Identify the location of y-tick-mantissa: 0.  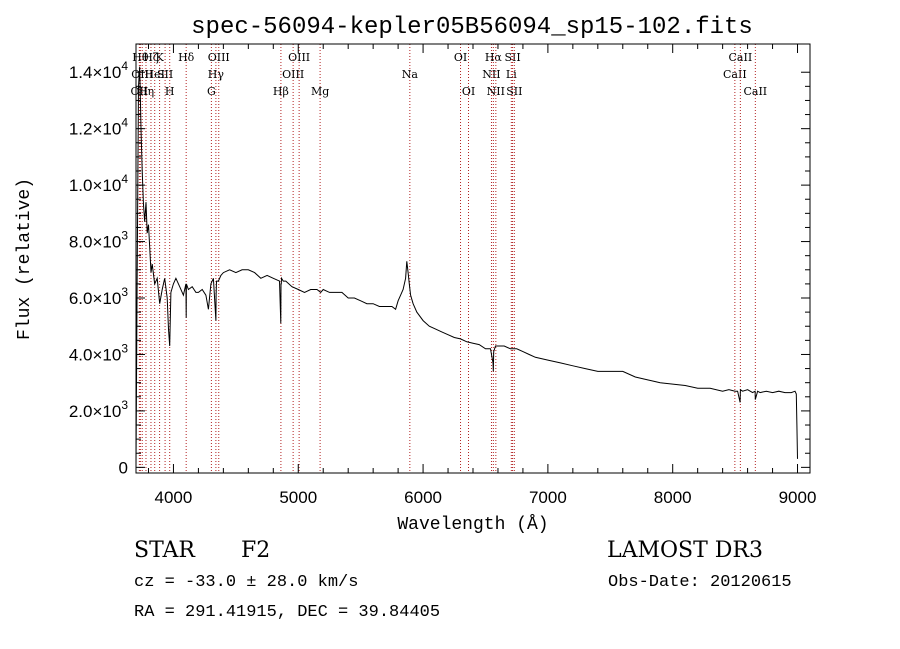
(123, 467).